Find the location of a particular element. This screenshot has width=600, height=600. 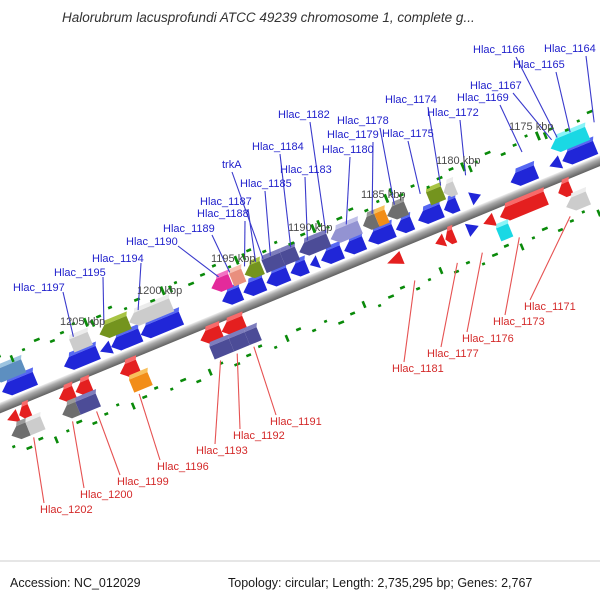

gene-label: Hlac_1174 is located at coordinates (411, 100).